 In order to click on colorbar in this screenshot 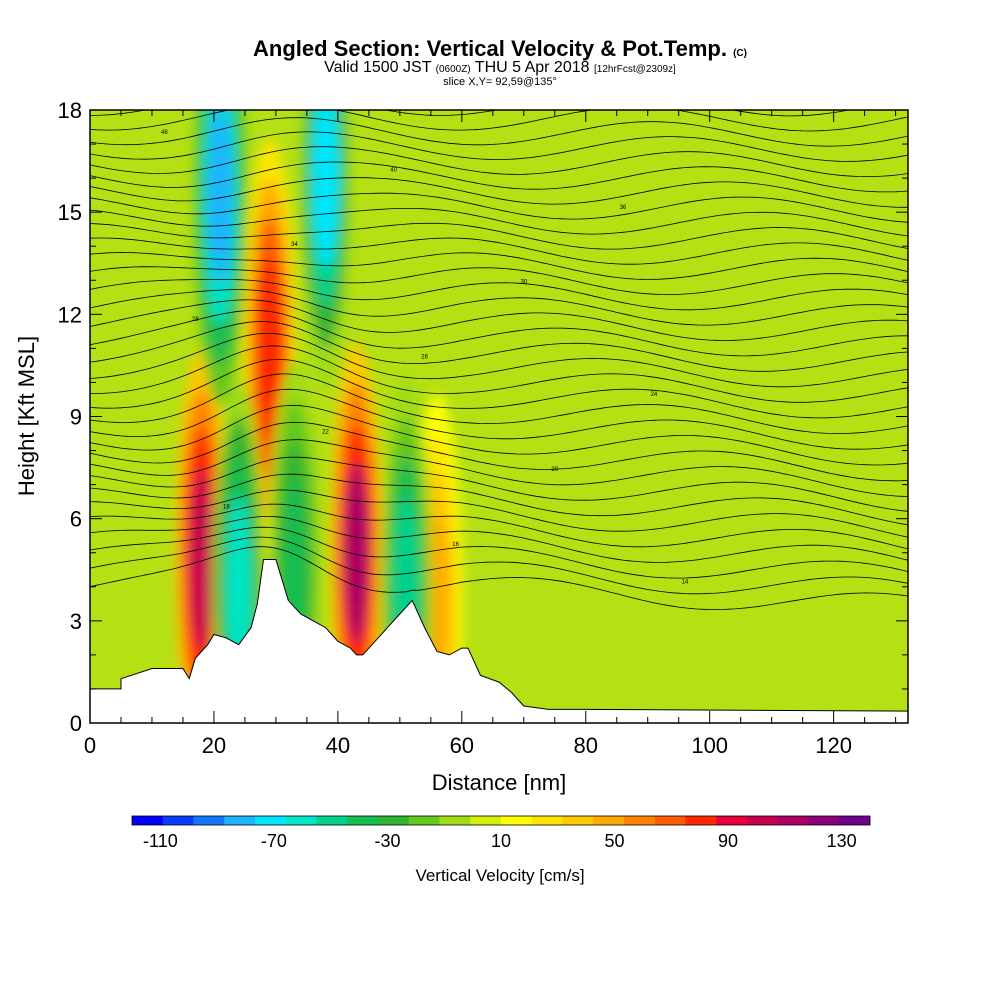, I will do `click(501, 820)`.